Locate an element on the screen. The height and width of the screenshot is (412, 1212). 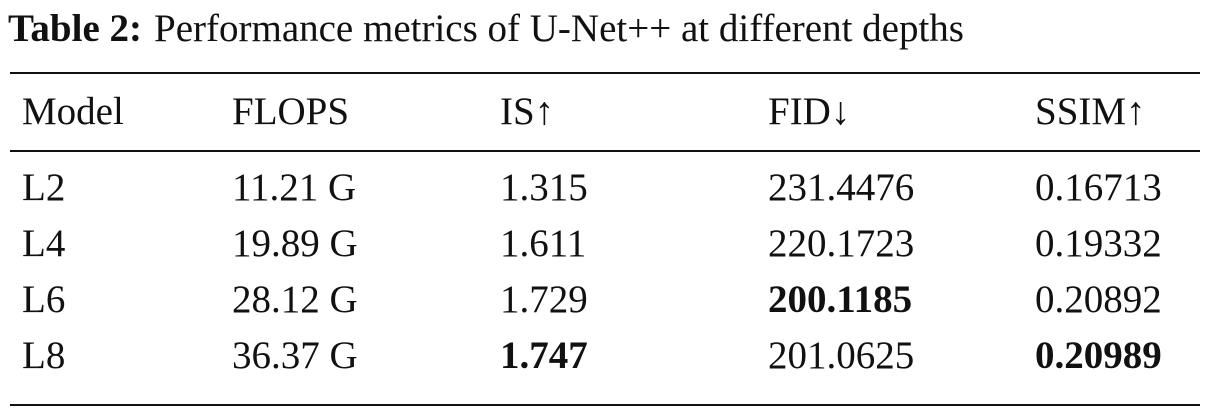
header-cell: FLOPS is located at coordinates (291, 111).